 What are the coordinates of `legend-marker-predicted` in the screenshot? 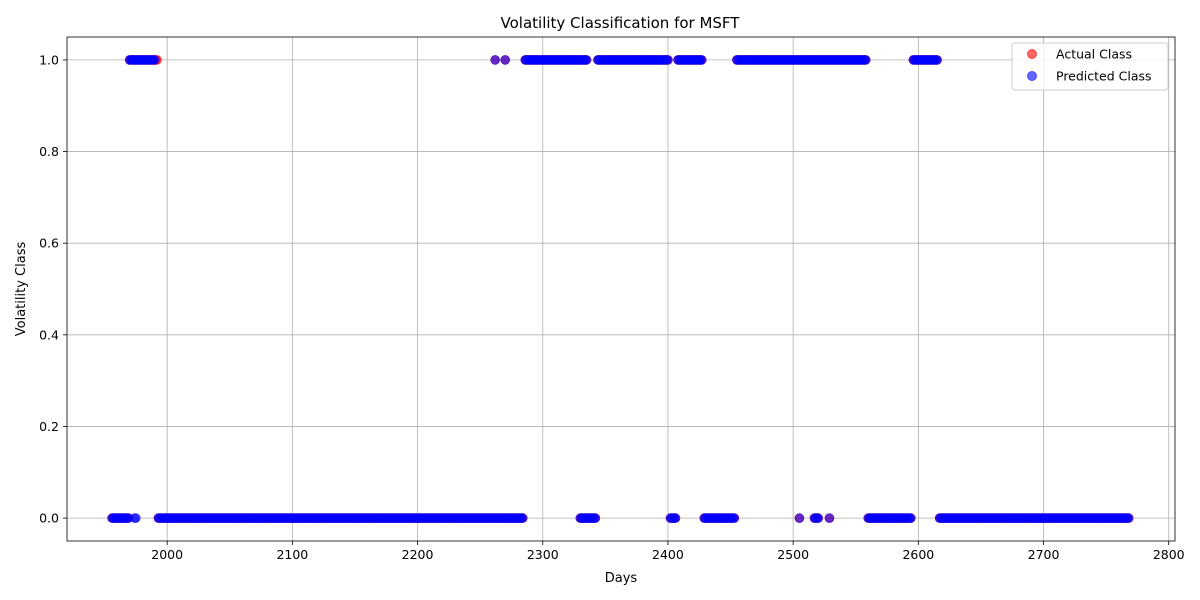 It's located at (1032, 76).